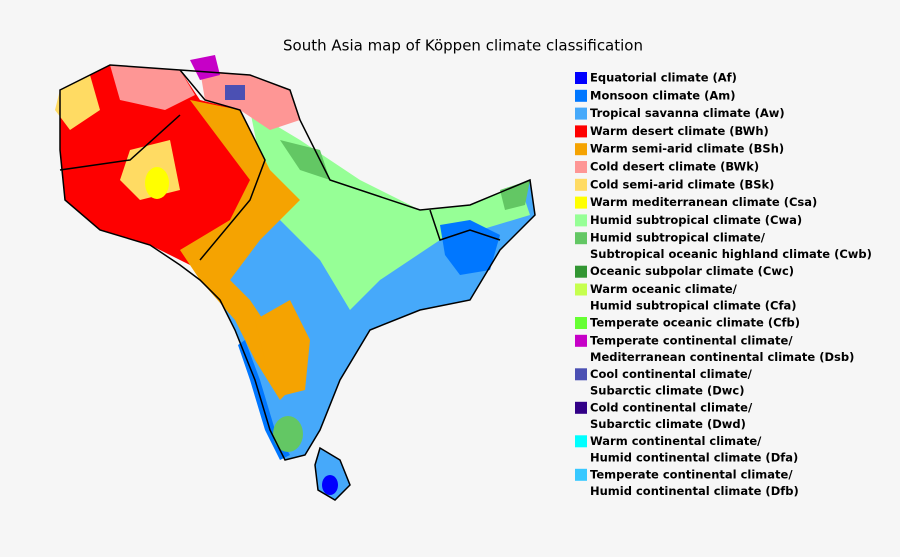  I want to click on legend-item: Warm desert climate (BWh), so click(672, 131).